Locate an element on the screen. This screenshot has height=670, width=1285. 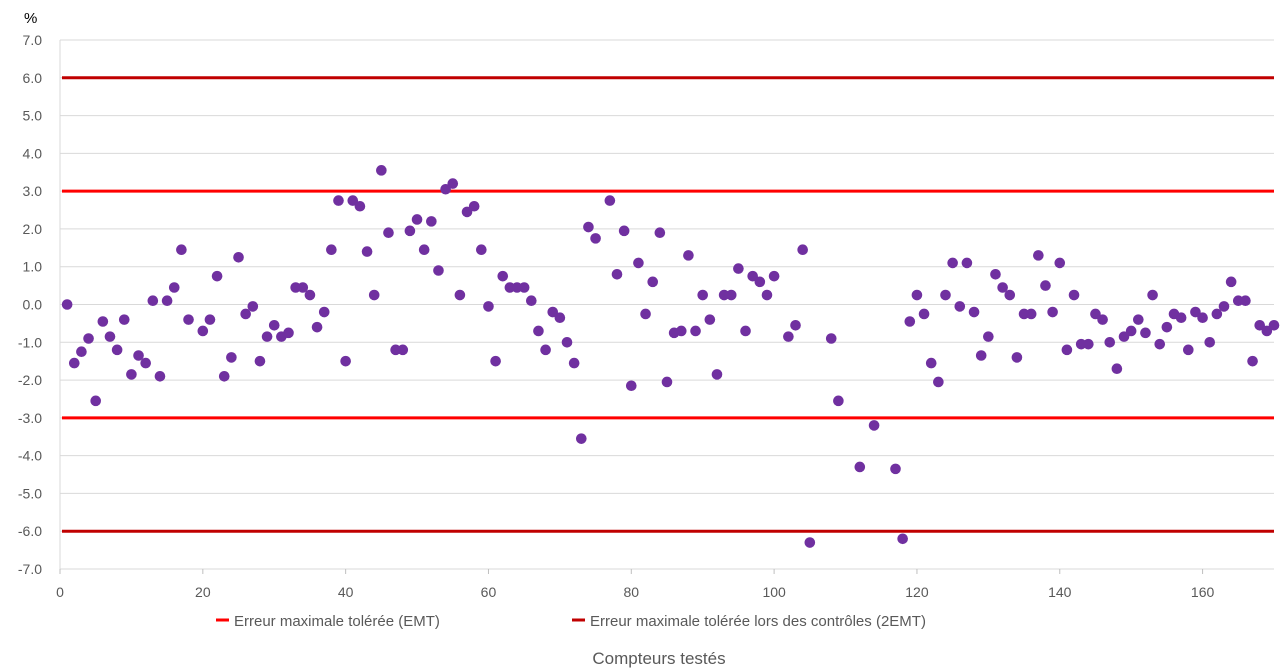
x-tick-label: 140 is located at coordinates (1060, 592).